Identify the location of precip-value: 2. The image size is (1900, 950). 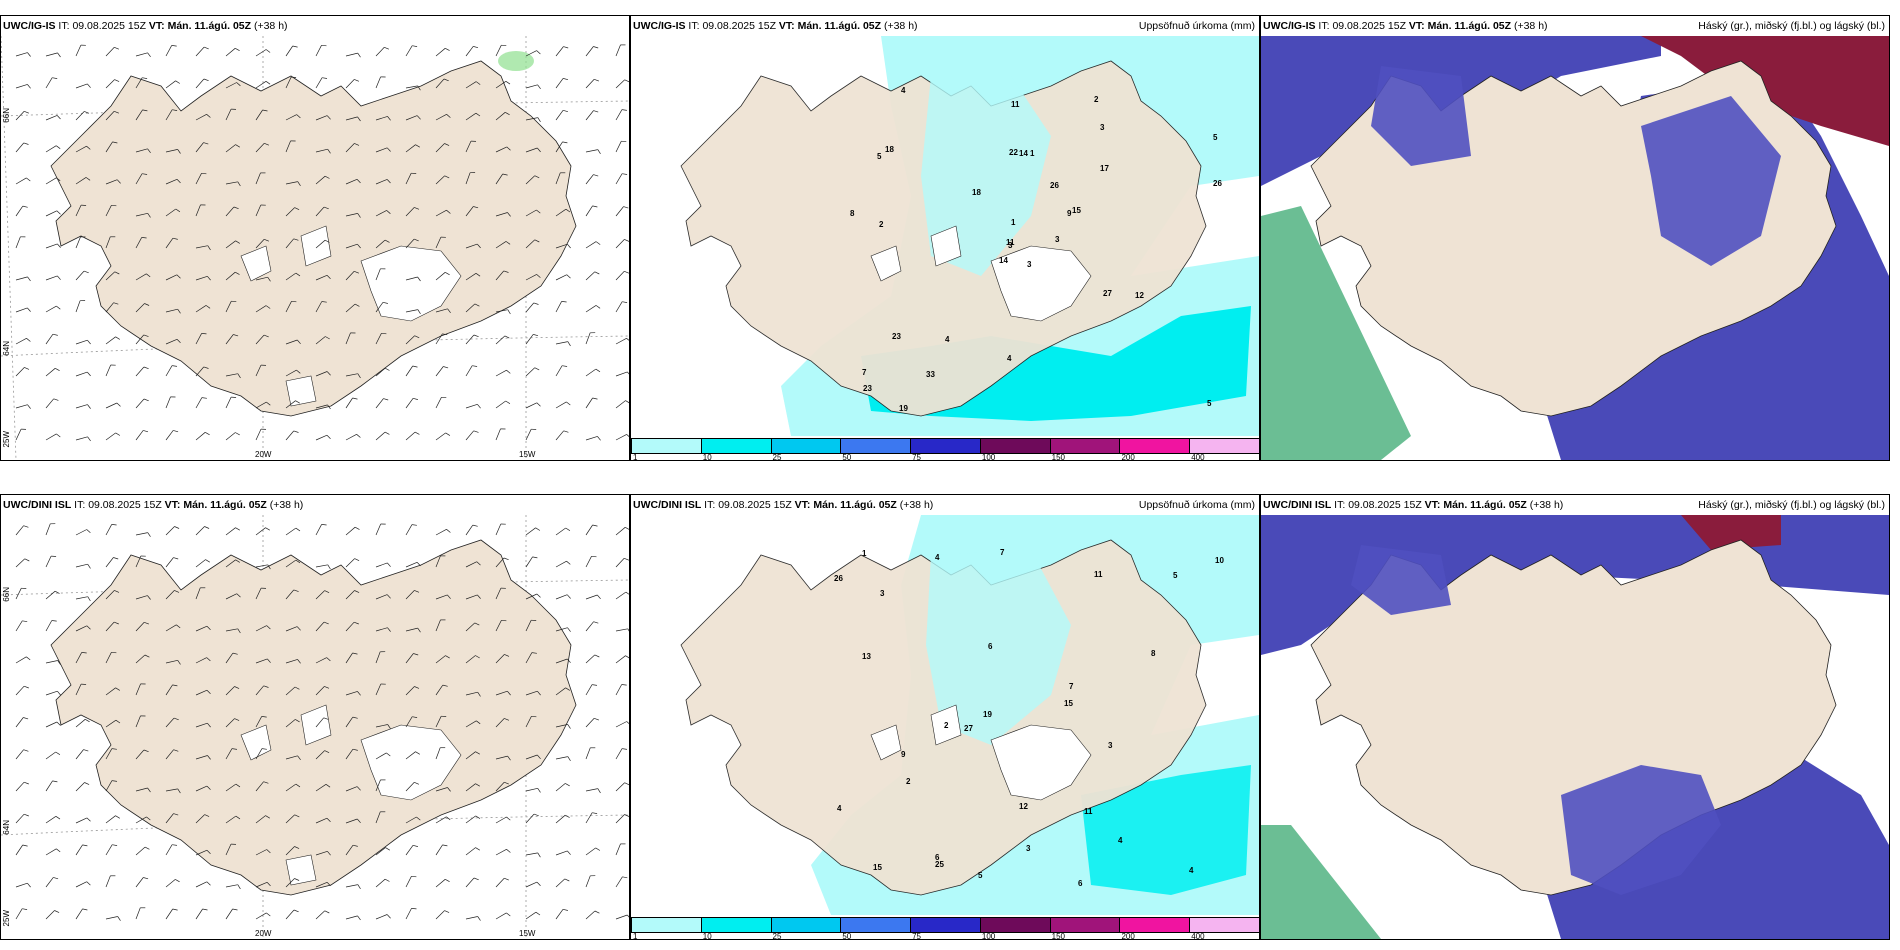
(908, 781).